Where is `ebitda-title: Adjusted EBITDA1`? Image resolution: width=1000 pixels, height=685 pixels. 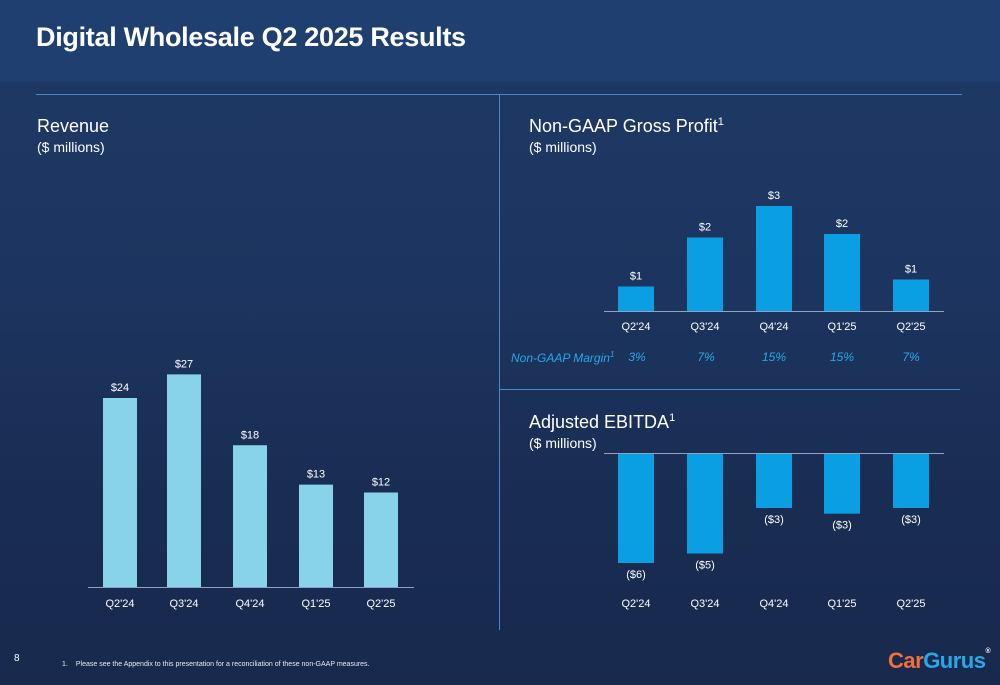
ebitda-title: Adjusted EBITDA1 is located at coordinates (602, 422).